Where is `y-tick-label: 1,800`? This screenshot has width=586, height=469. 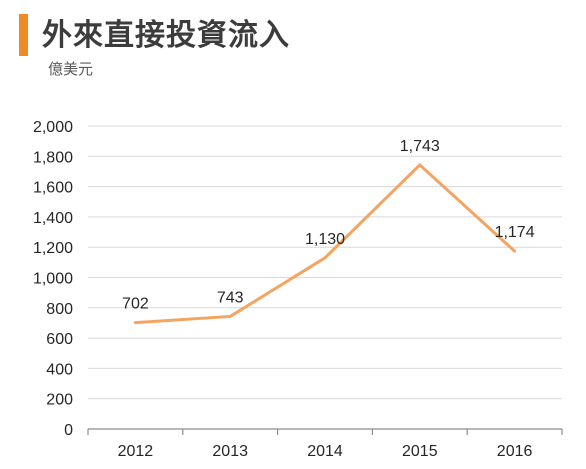
y-tick-label: 1,800 is located at coordinates (53, 157).